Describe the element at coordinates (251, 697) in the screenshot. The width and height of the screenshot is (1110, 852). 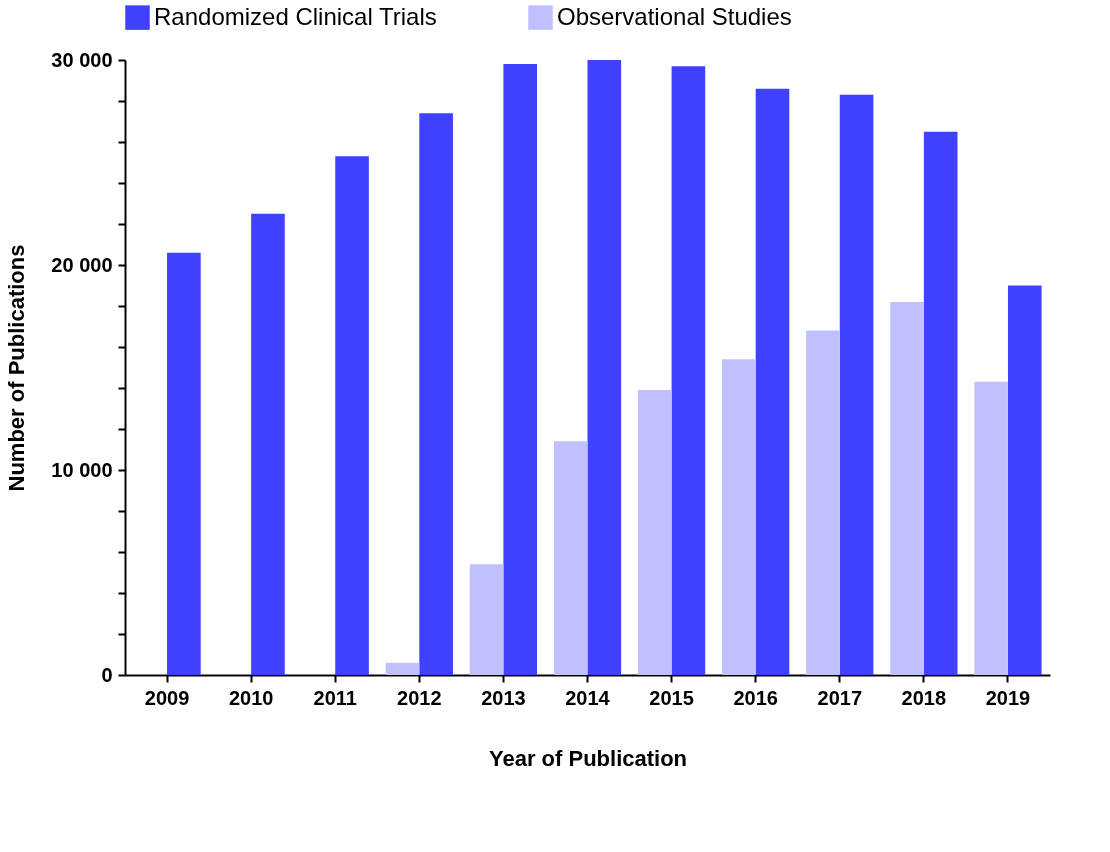
I see `x-tick-label: 2010` at that location.